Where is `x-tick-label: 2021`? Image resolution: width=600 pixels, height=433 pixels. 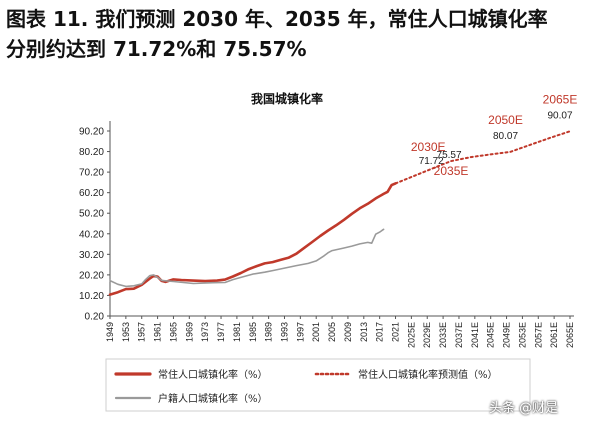 x-tick-label: 2021 is located at coordinates (396, 332).